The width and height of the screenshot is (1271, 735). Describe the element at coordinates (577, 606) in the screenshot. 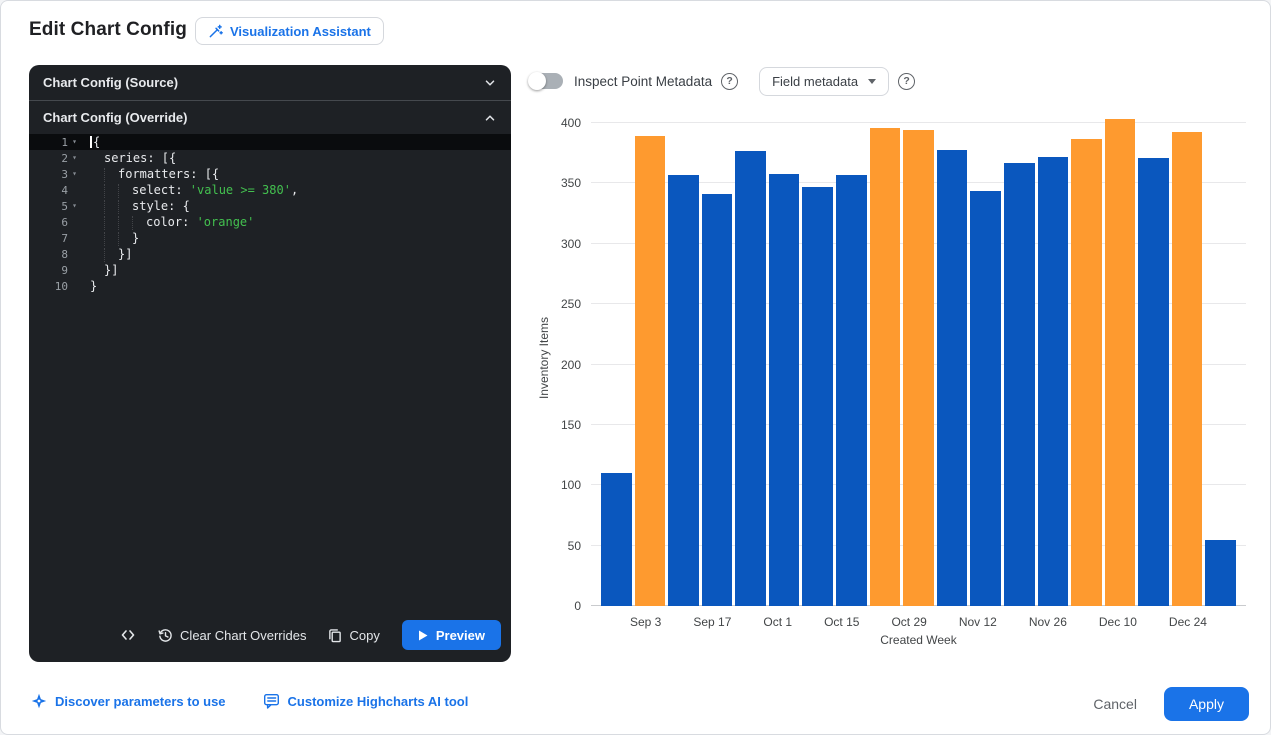

I see `y-tick-label: 0` at that location.